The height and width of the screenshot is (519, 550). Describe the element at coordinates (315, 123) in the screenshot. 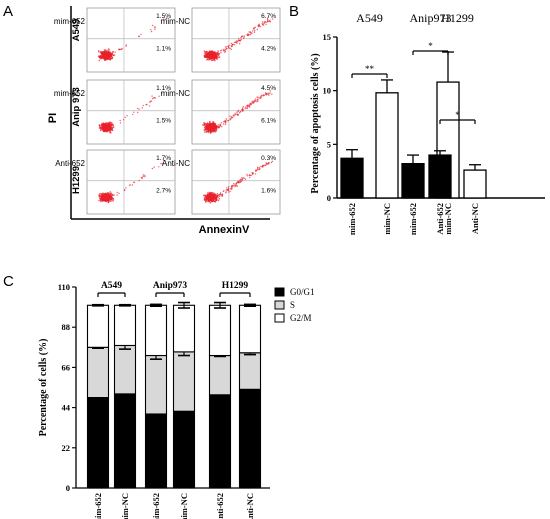

I see `b-y-axis-label: Percentage of apoptosis cells (%)` at that location.